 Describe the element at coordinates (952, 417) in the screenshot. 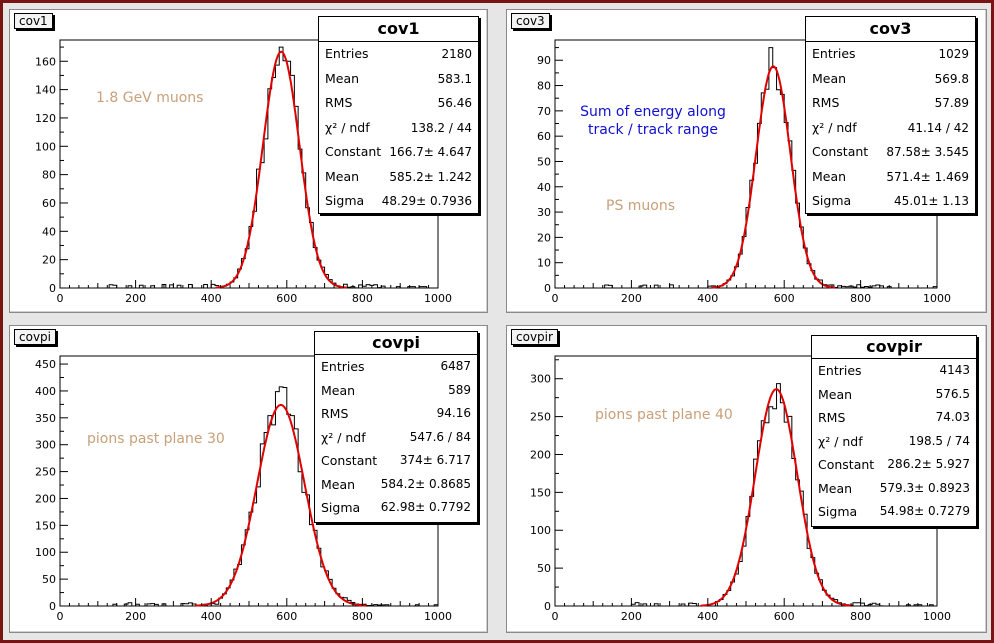

I see `stat-value: 74.03` at that location.